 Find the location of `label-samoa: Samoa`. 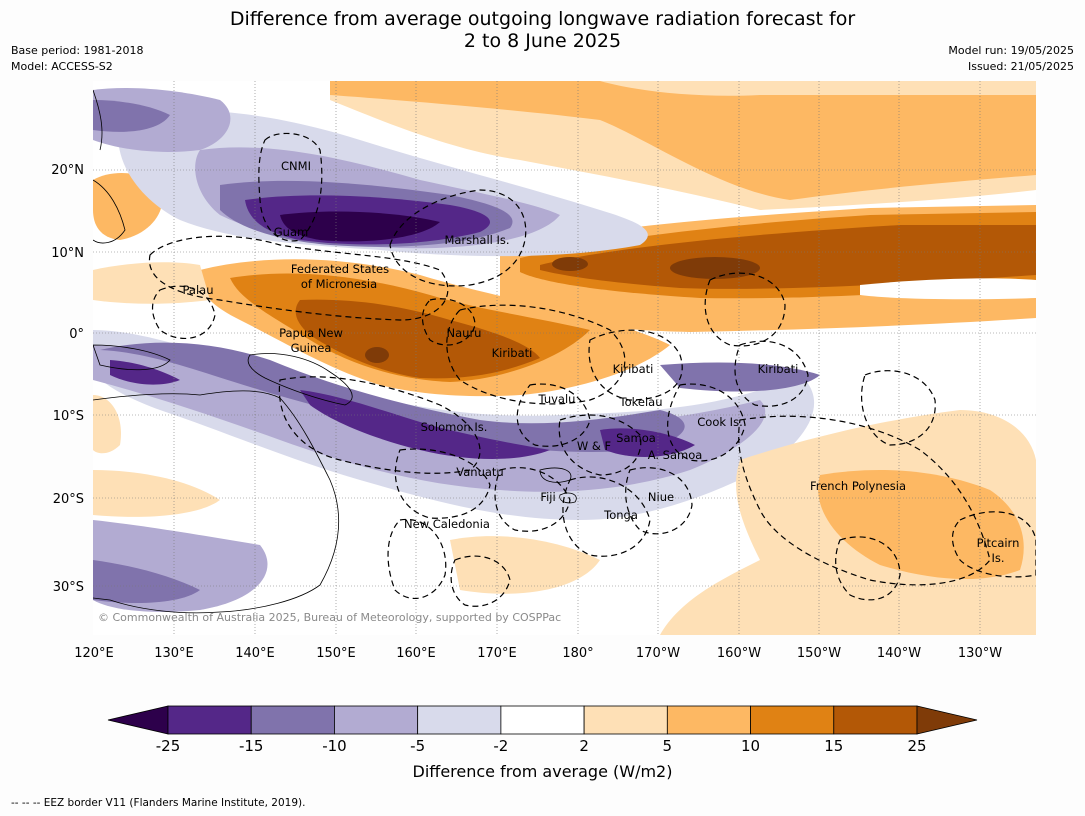

label-samoa: Samoa is located at coordinates (636, 438).